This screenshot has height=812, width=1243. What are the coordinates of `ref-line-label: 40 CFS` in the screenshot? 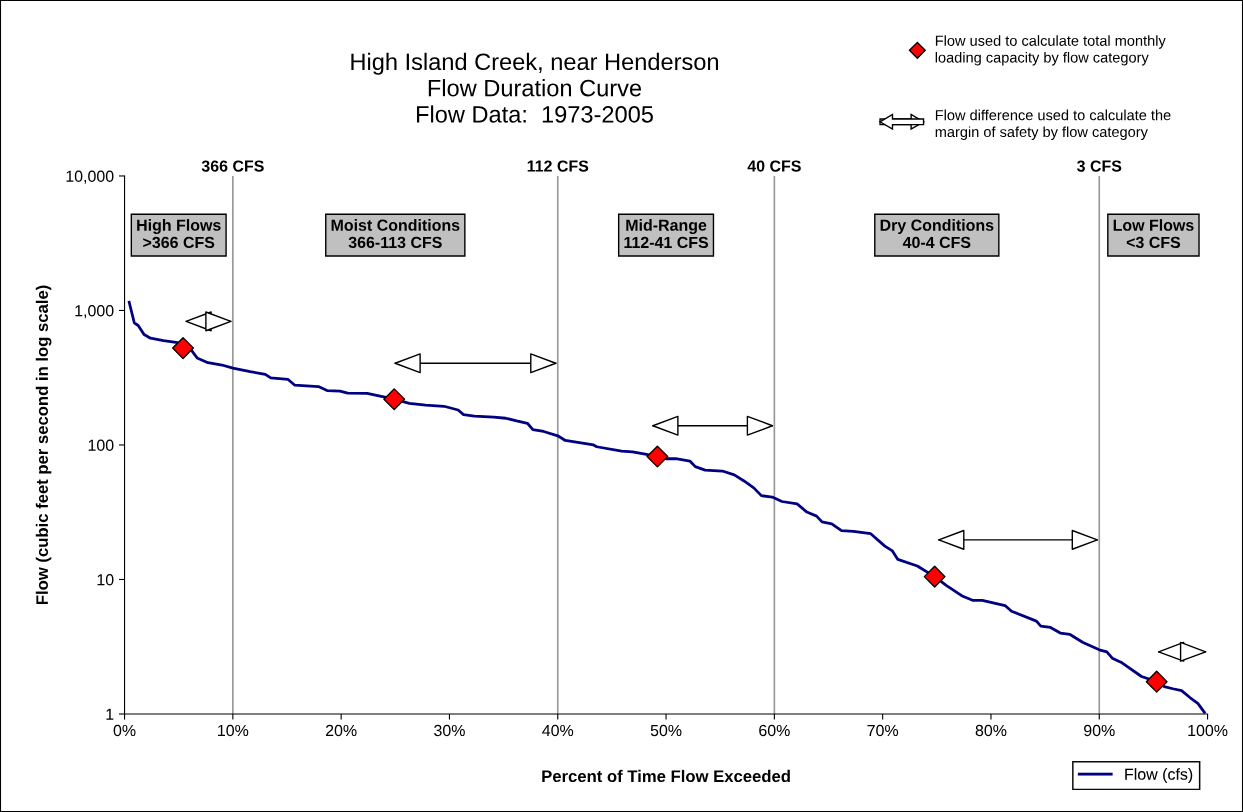 It's located at (774, 166).